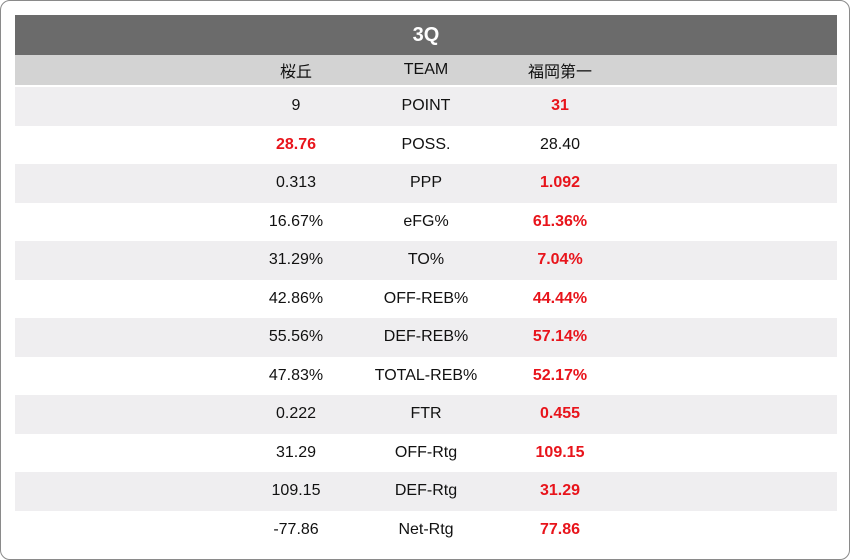  I want to click on table-row: 109.15 DEF-Rtg 31.29, so click(426, 491).